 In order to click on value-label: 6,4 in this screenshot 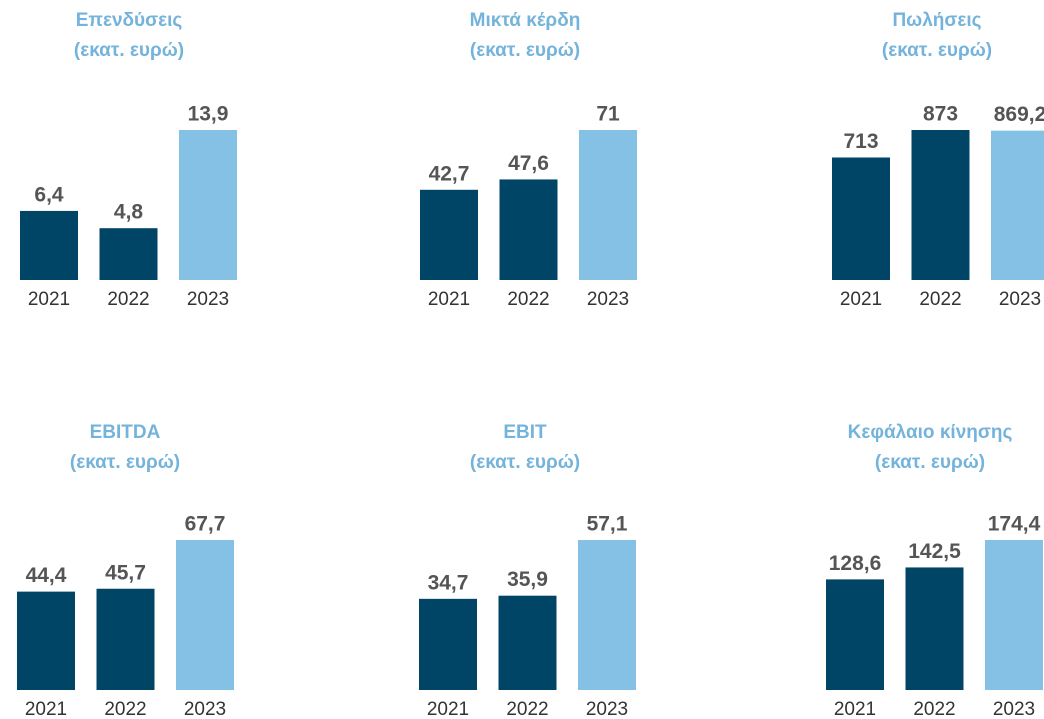, I will do `click(49, 194)`.